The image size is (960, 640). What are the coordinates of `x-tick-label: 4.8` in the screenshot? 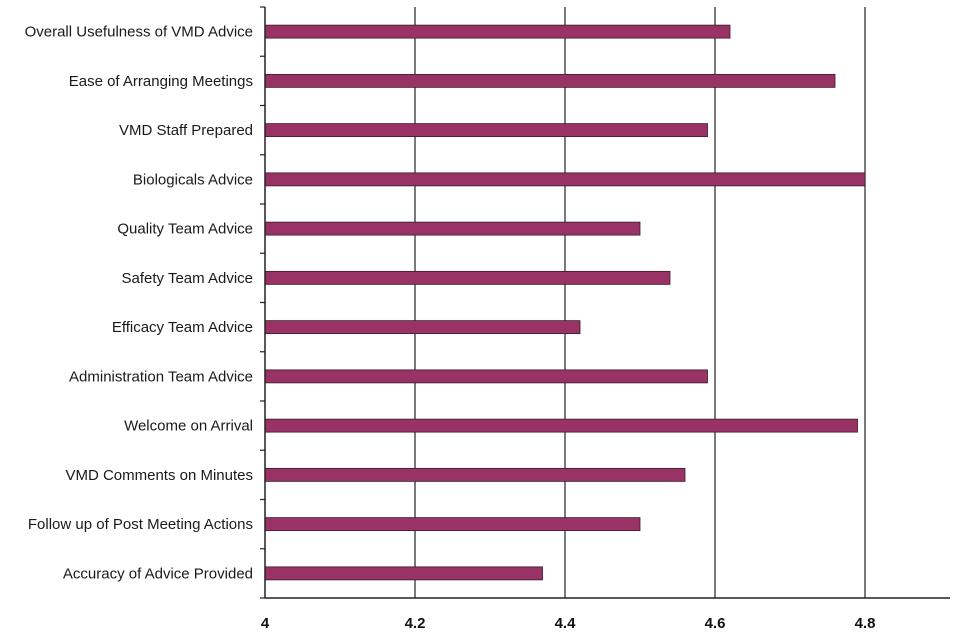 It's located at (865, 623).